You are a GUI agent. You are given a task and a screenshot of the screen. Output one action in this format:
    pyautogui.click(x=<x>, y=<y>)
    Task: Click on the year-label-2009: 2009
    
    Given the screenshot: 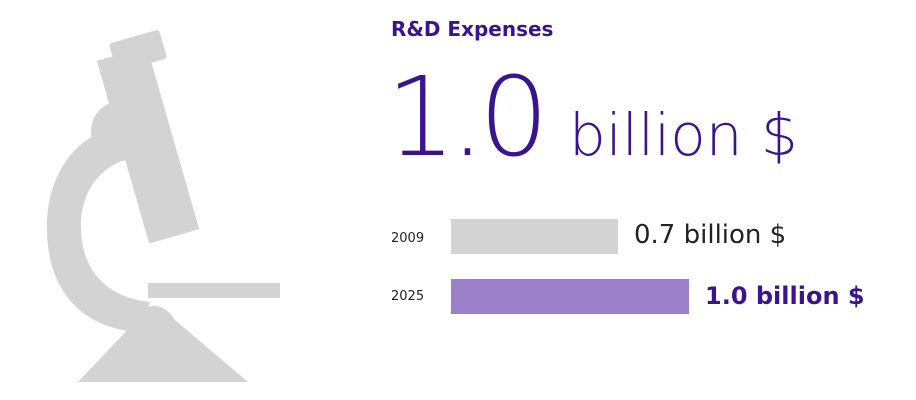 What is the action you would take?
    pyautogui.click(x=408, y=238)
    